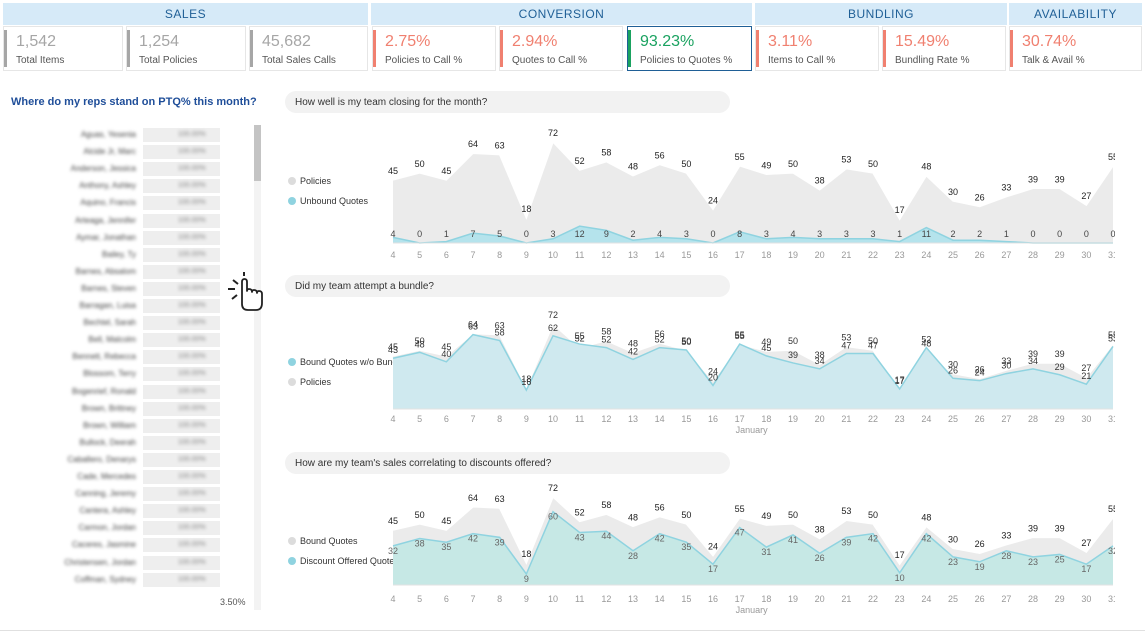  What do you see at coordinates (393, 551) in the screenshot?
I see `data-label: 32` at bounding box center [393, 551].